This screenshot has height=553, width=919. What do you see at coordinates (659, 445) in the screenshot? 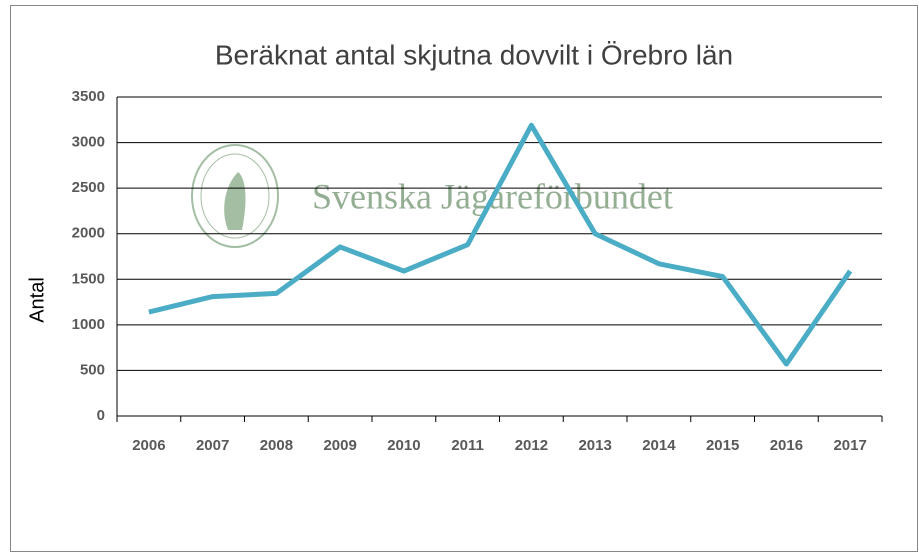
I see `x-tick-label: 2014` at bounding box center [659, 445].